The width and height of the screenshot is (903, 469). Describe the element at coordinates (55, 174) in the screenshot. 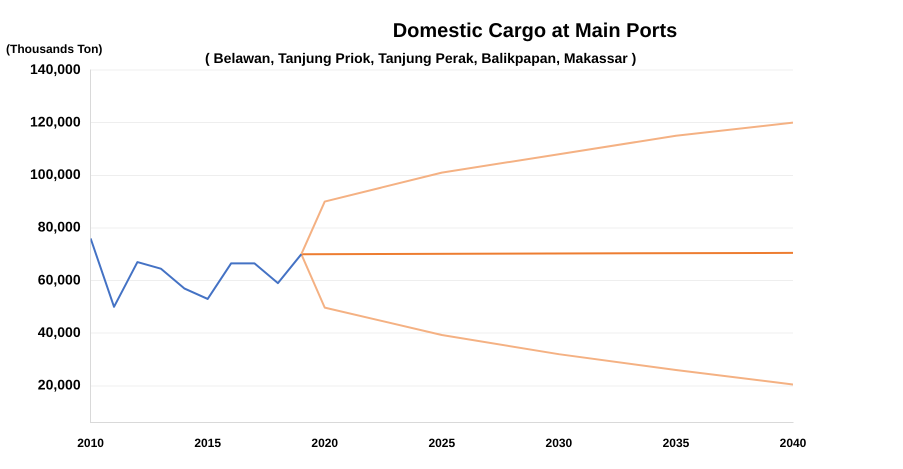

I see `y-tick-label: 100,000` at that location.